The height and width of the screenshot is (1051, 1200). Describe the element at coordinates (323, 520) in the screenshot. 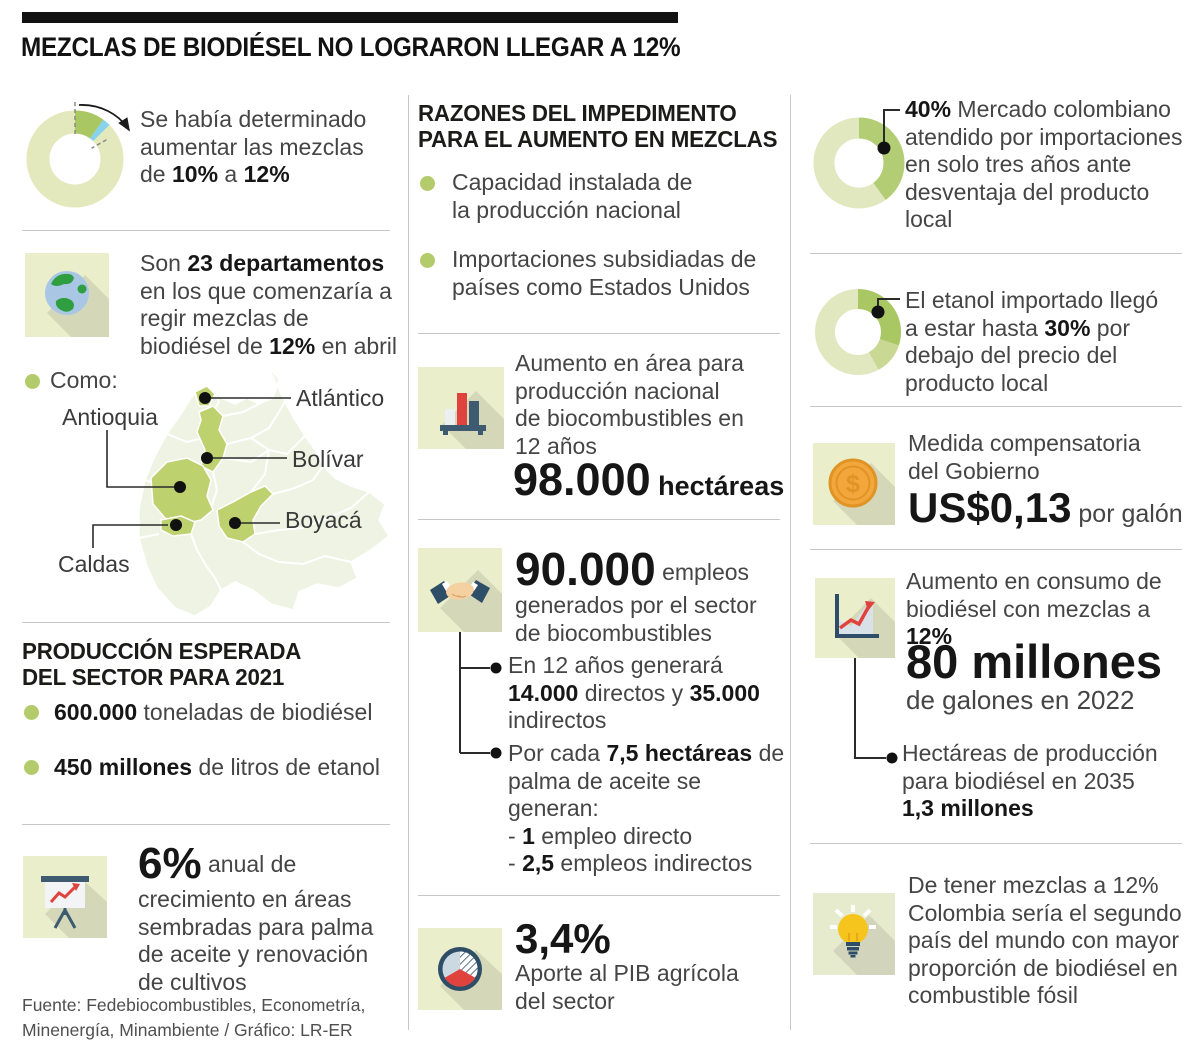

I see `map-label-boyaca: Boyacá` at that location.